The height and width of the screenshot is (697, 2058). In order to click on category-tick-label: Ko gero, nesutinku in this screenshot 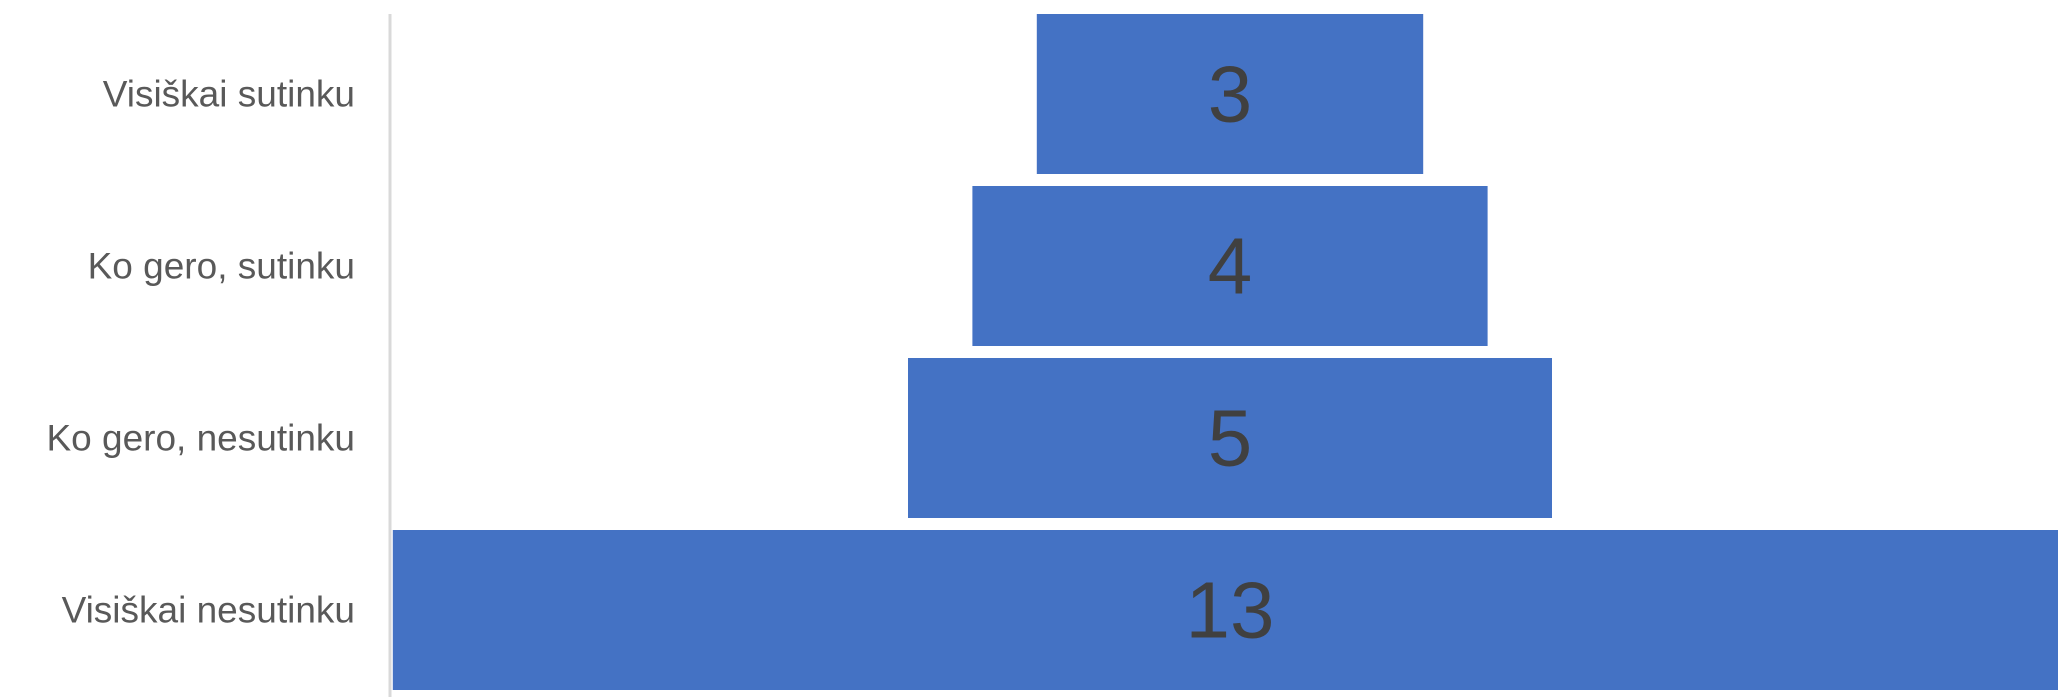, I will do `click(200, 438)`.